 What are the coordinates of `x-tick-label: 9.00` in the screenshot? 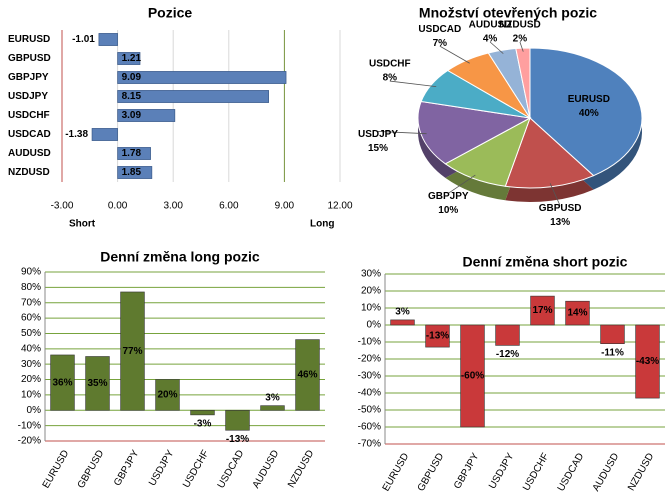 It's located at (285, 206).